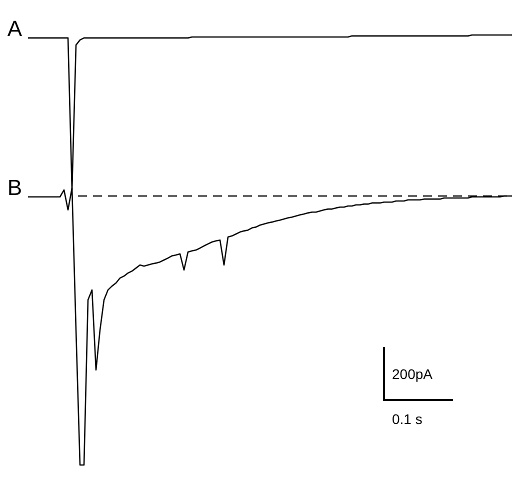 This screenshot has height=498, width=514. I want to click on series-label: A, so click(14, 28).